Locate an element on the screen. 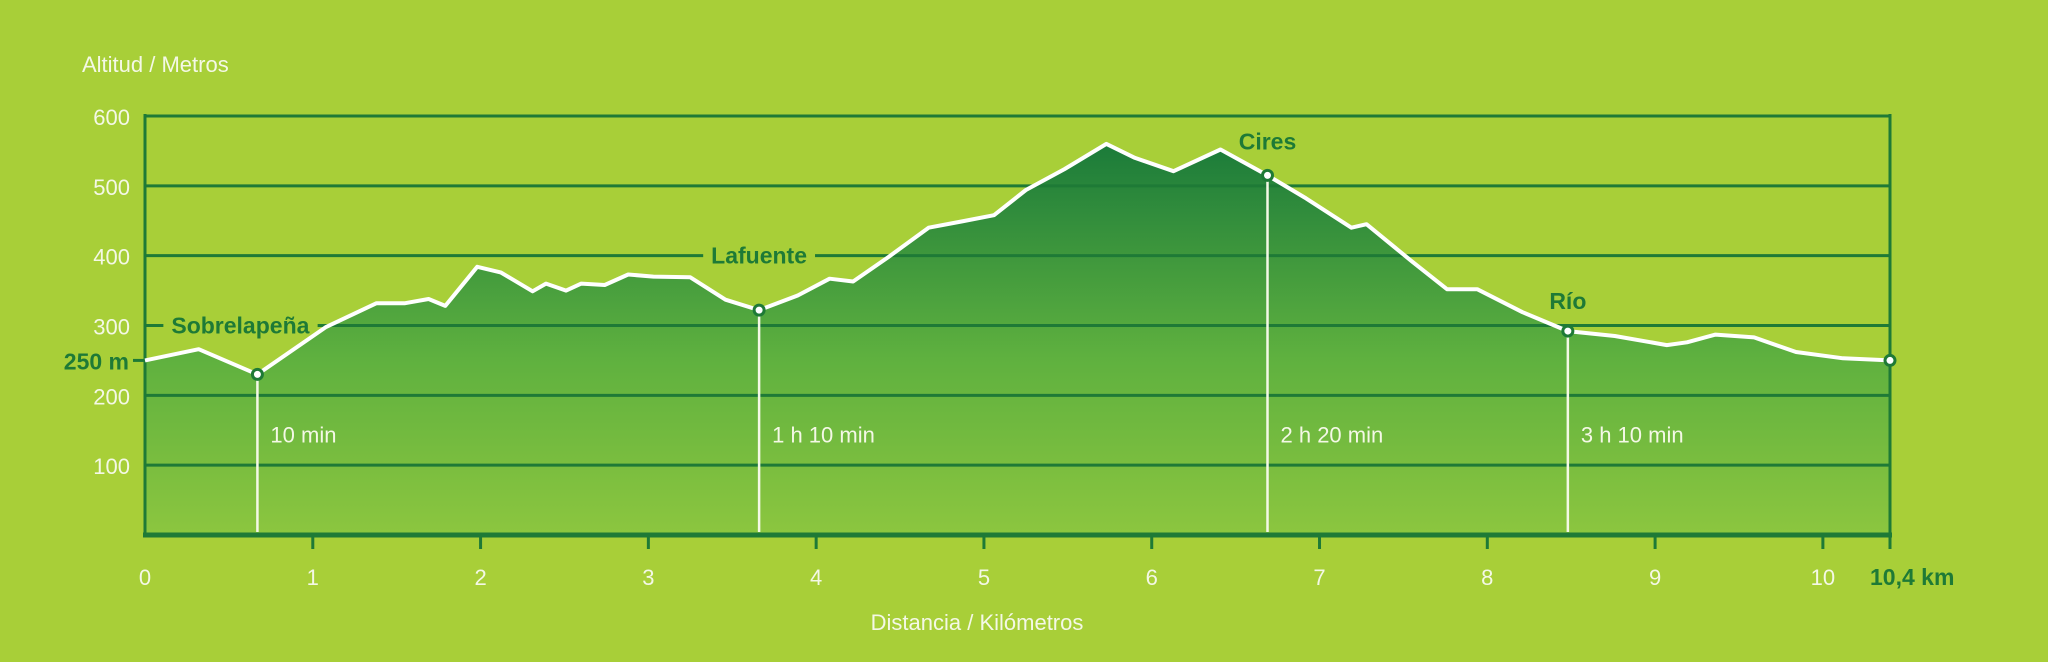 This screenshot has width=2048, height=662. waypoint-time-3: 3 h 10 min is located at coordinates (1632, 434).